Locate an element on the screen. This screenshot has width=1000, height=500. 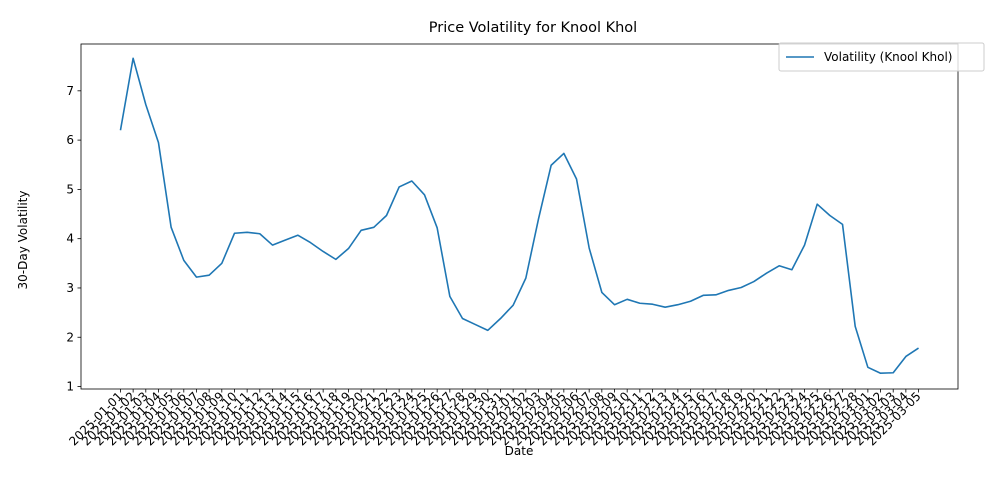
y-tick-label: 3 is located at coordinates (70, 288).